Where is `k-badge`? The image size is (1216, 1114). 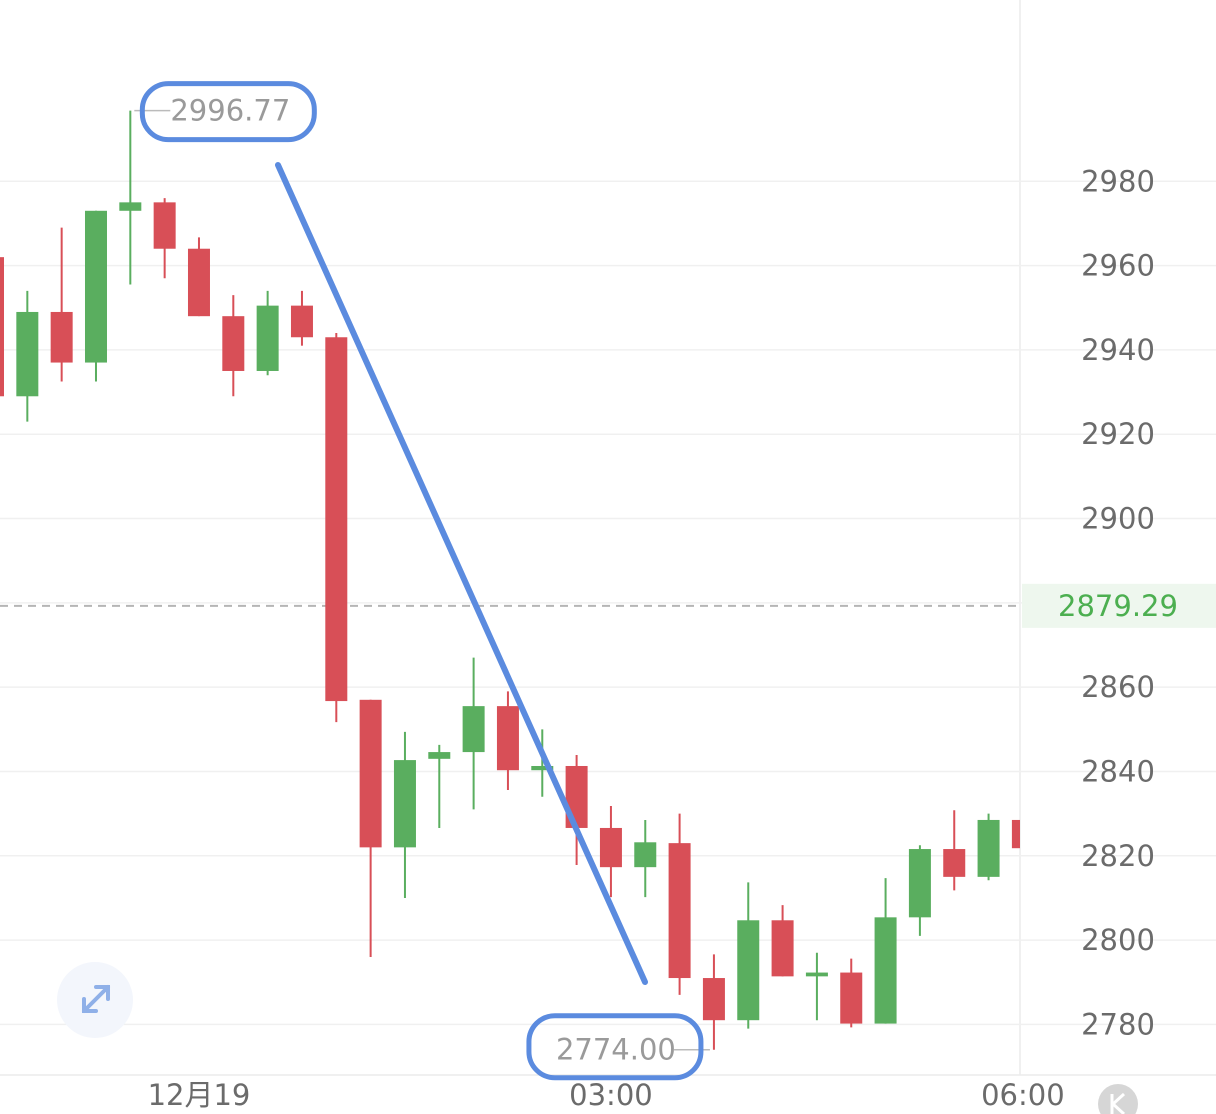 k-badge is located at coordinates (1118, 1099).